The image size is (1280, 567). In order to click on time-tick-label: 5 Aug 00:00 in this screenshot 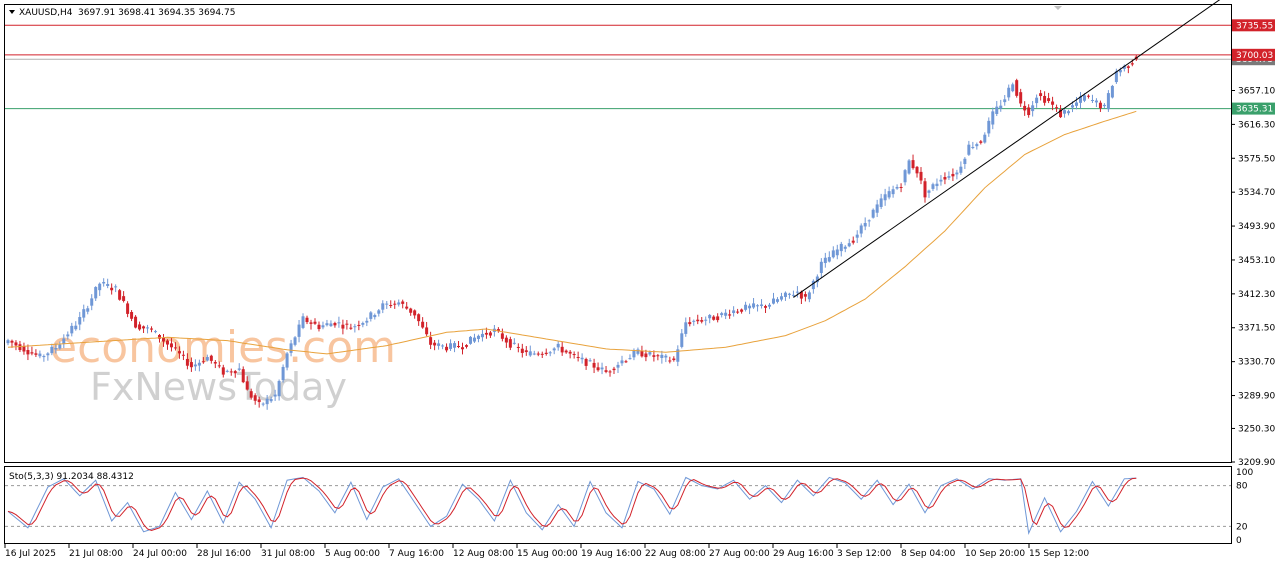, I will do `click(352, 554)`.